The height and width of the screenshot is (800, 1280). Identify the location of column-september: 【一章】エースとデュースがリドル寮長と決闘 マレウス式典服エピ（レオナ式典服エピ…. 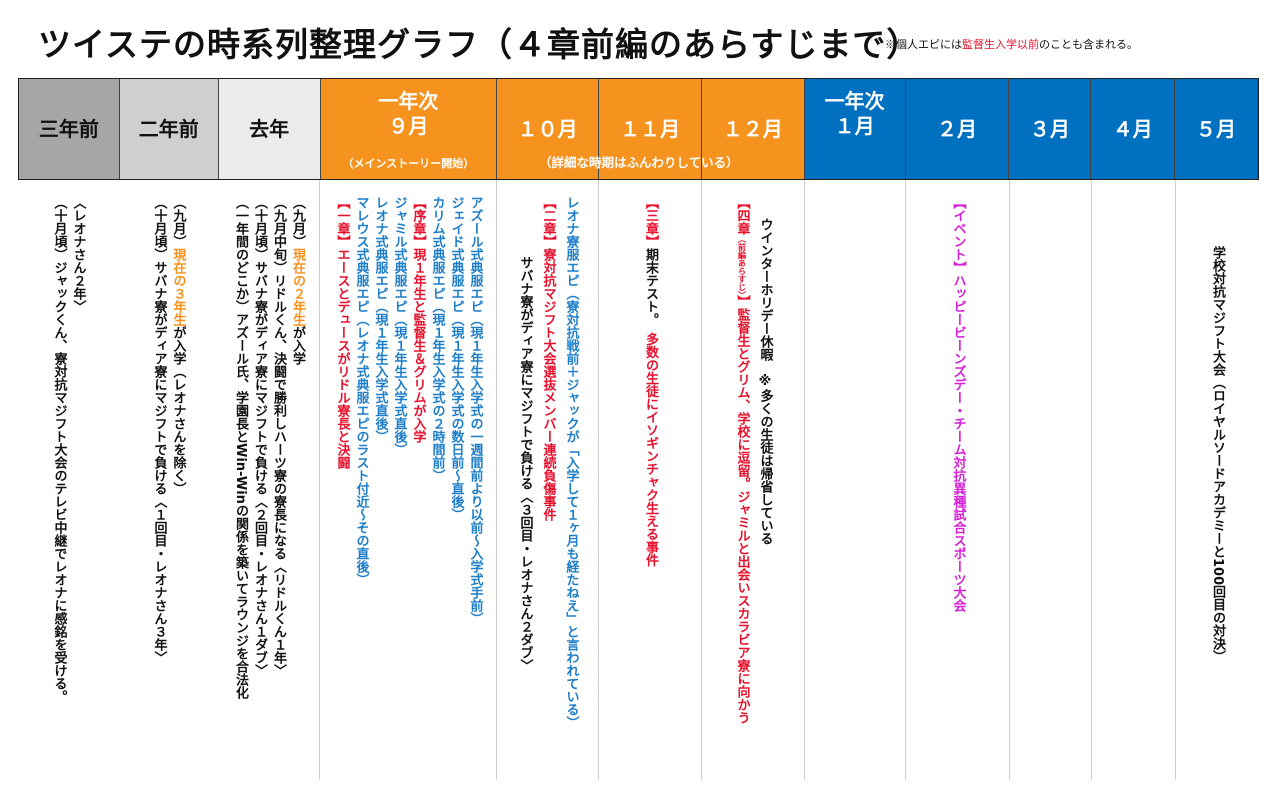
(408, 491).